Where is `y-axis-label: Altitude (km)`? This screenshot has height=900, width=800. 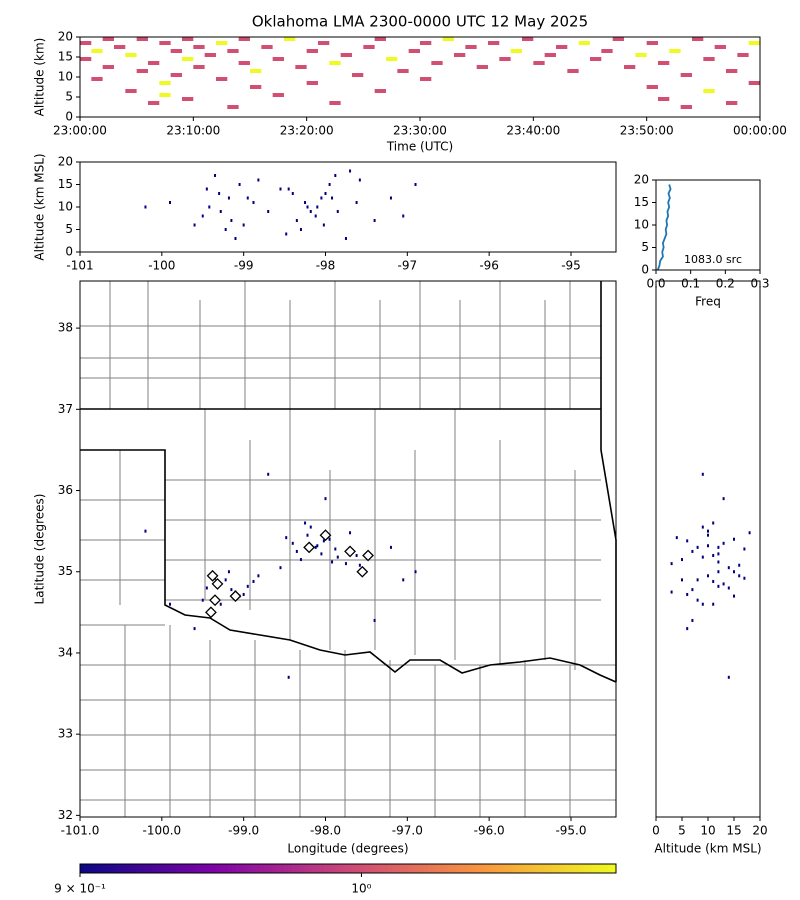 y-axis-label: Altitude (km) is located at coordinates (40, 77).